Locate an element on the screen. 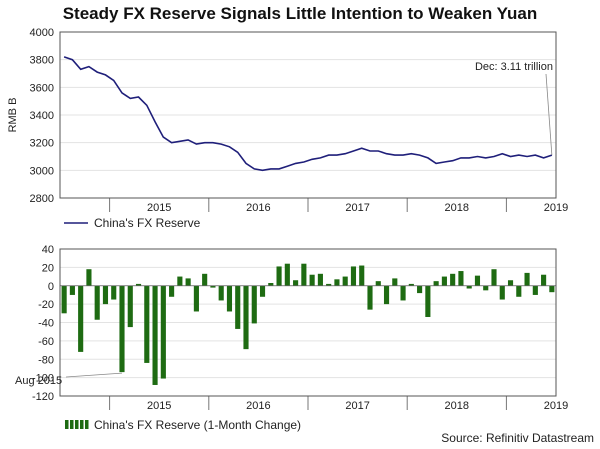  source-note: Source: Refinitiv Datastream is located at coordinates (517, 438).